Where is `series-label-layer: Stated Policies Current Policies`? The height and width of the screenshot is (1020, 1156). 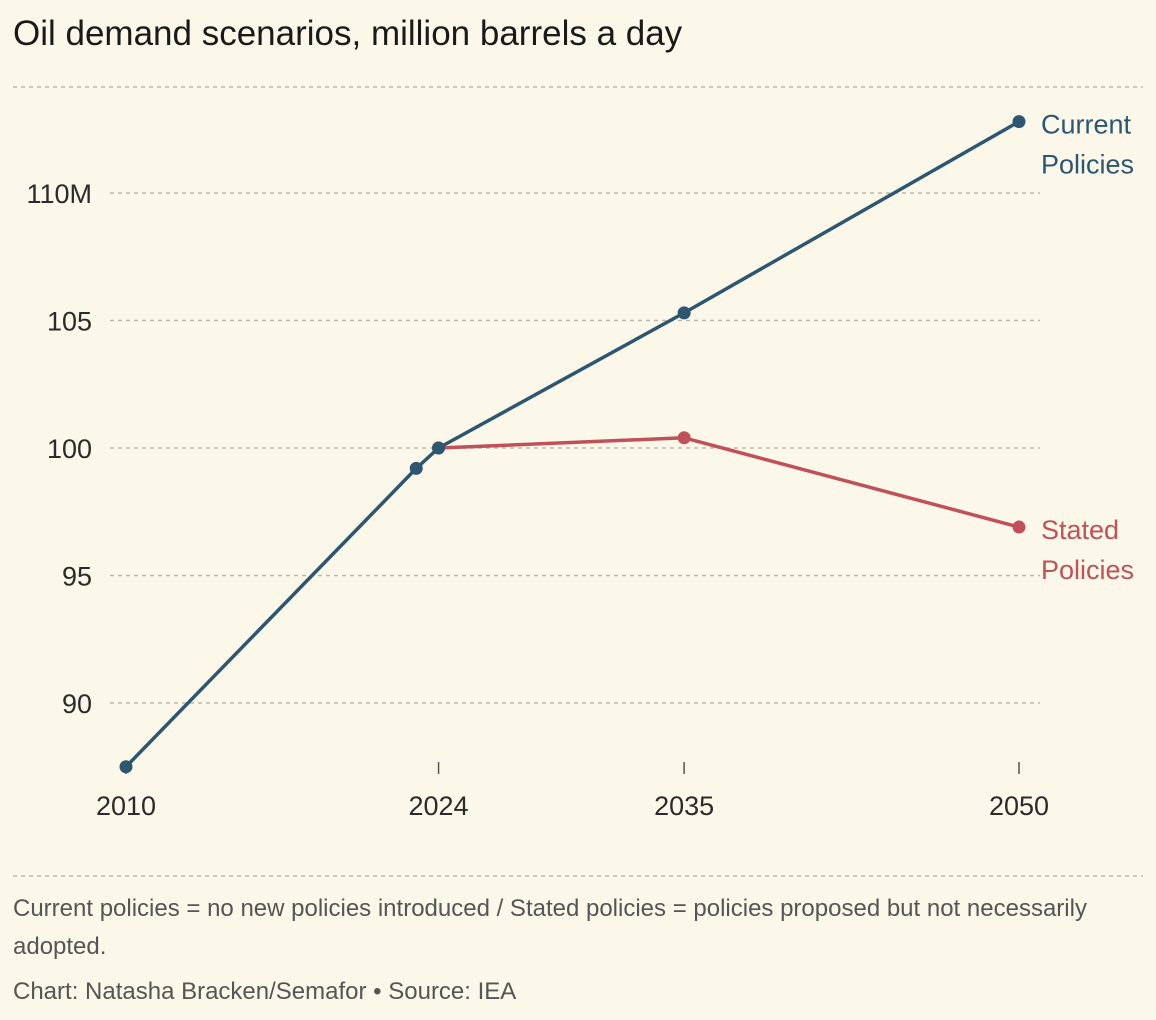 series-label-layer: Stated Policies Current Policies is located at coordinates (1087, 347).